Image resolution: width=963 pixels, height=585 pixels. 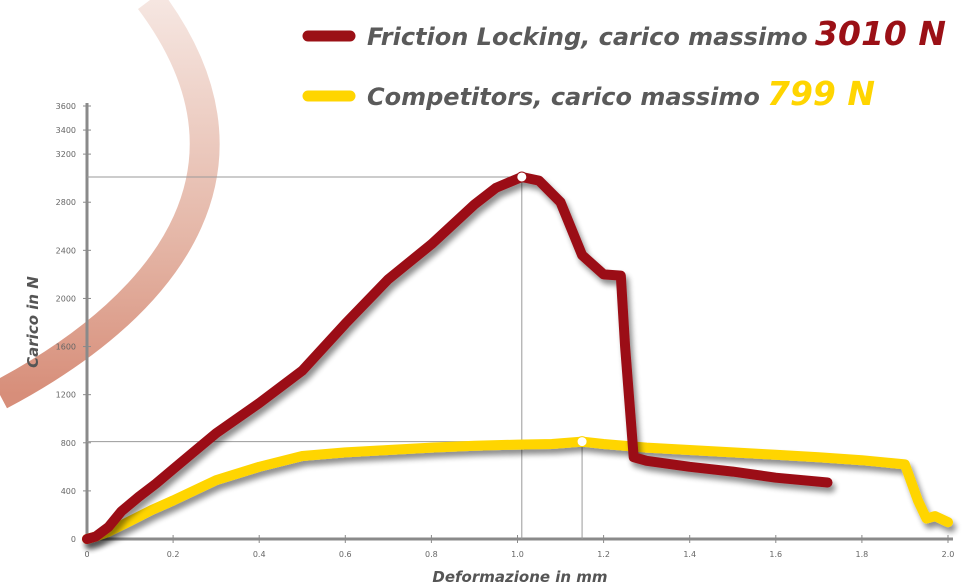 What do you see at coordinates (582, 442) in the screenshot?
I see `max-point-competitors` at bounding box center [582, 442].